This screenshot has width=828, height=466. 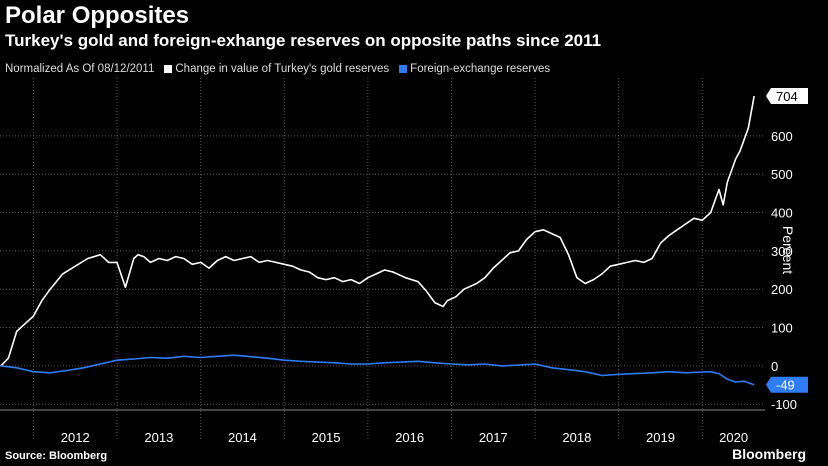 I want to click on end-value-tag-fx, so click(x=787, y=384).